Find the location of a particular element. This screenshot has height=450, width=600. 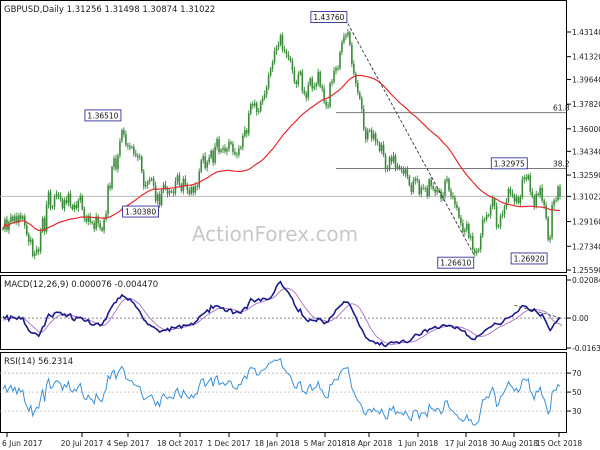

x-tick-label: 4 Sep 2017 is located at coordinates (128, 443).